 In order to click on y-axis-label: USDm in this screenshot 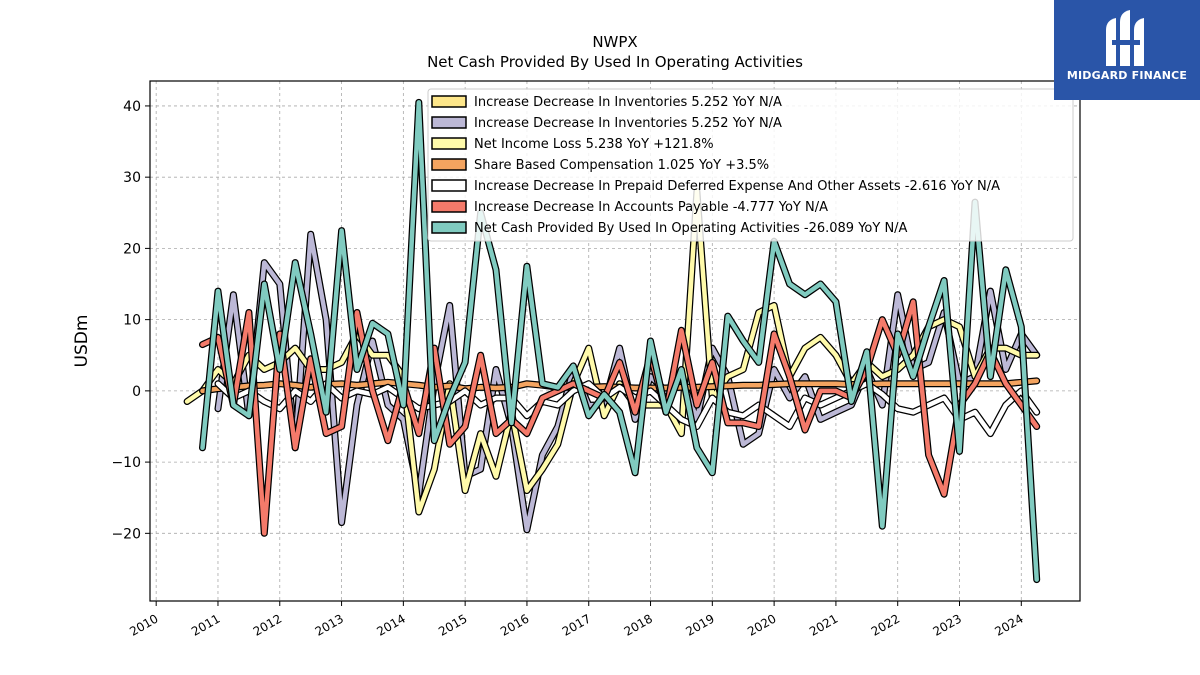, I will do `click(82, 341)`.